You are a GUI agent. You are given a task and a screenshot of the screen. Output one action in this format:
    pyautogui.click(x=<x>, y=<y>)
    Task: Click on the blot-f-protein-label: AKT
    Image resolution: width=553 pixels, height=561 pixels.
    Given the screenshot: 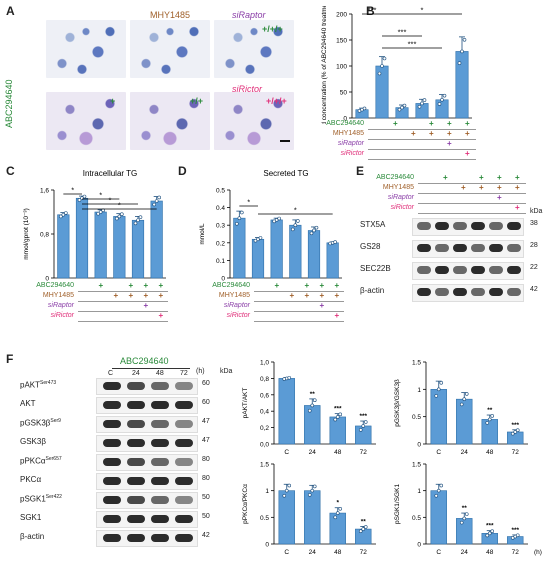 What is the action you would take?
    pyautogui.click(x=28, y=403)
    